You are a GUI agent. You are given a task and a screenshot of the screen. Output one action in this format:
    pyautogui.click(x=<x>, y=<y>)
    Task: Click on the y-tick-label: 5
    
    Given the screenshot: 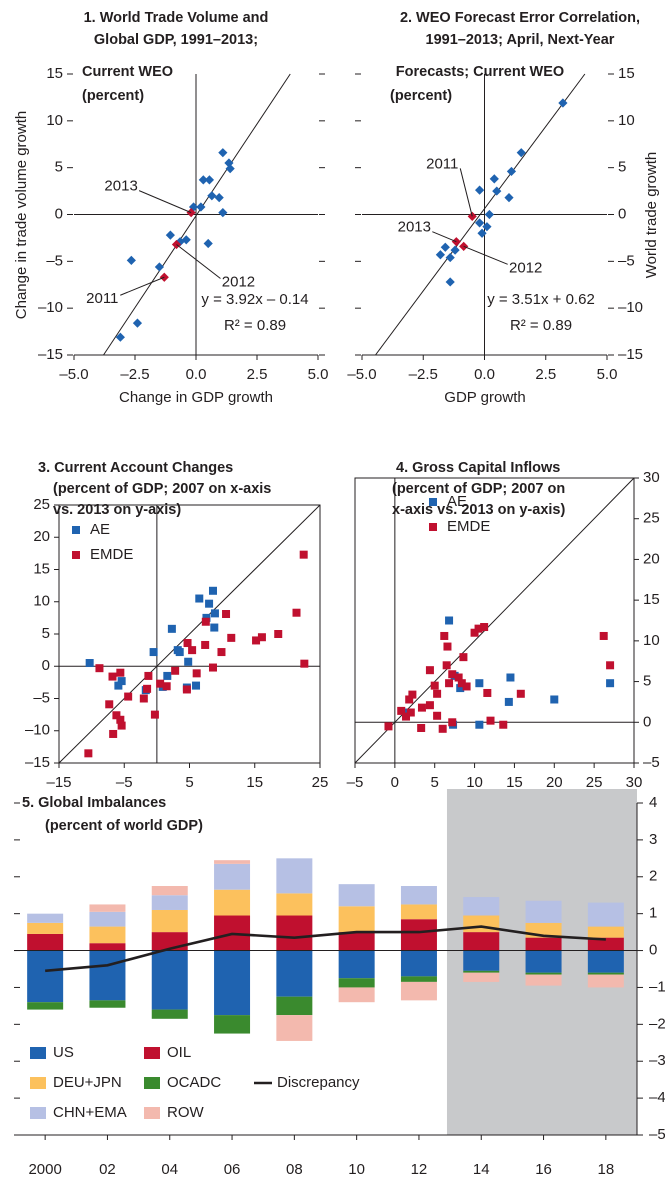 What is the action you would take?
    pyautogui.click(x=622, y=167)
    